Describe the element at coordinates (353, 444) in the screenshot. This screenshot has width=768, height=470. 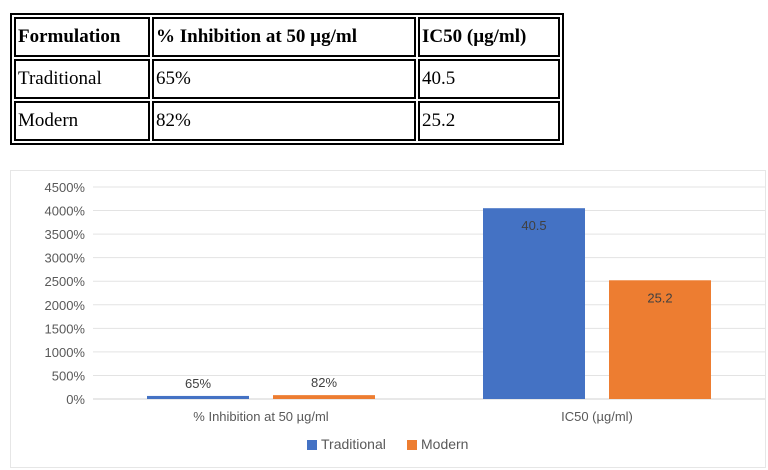
I see `legend-label-traditional: Traditional` at that location.